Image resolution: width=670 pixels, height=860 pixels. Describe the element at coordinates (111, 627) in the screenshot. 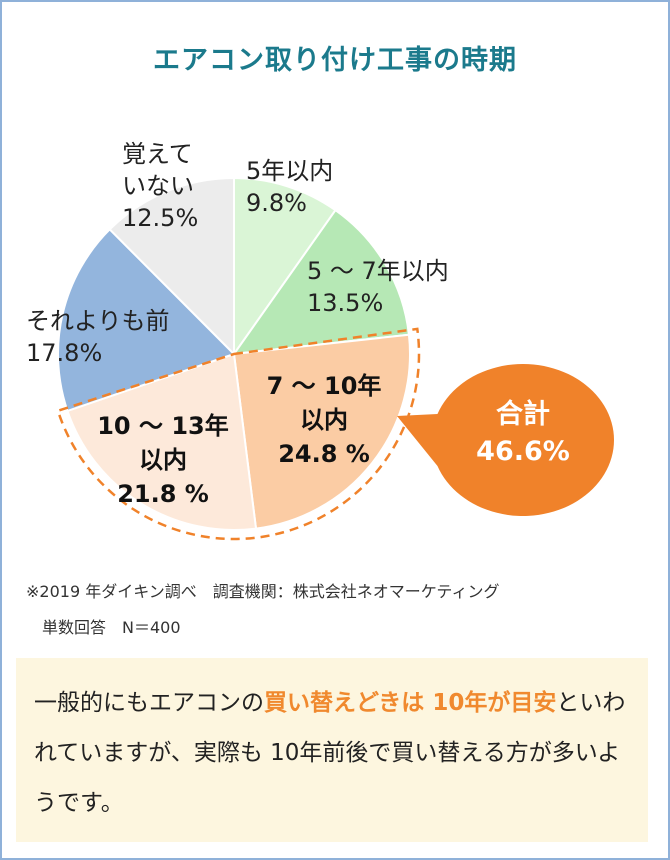

I see `sample-note: 単数回答 N＝400` at that location.